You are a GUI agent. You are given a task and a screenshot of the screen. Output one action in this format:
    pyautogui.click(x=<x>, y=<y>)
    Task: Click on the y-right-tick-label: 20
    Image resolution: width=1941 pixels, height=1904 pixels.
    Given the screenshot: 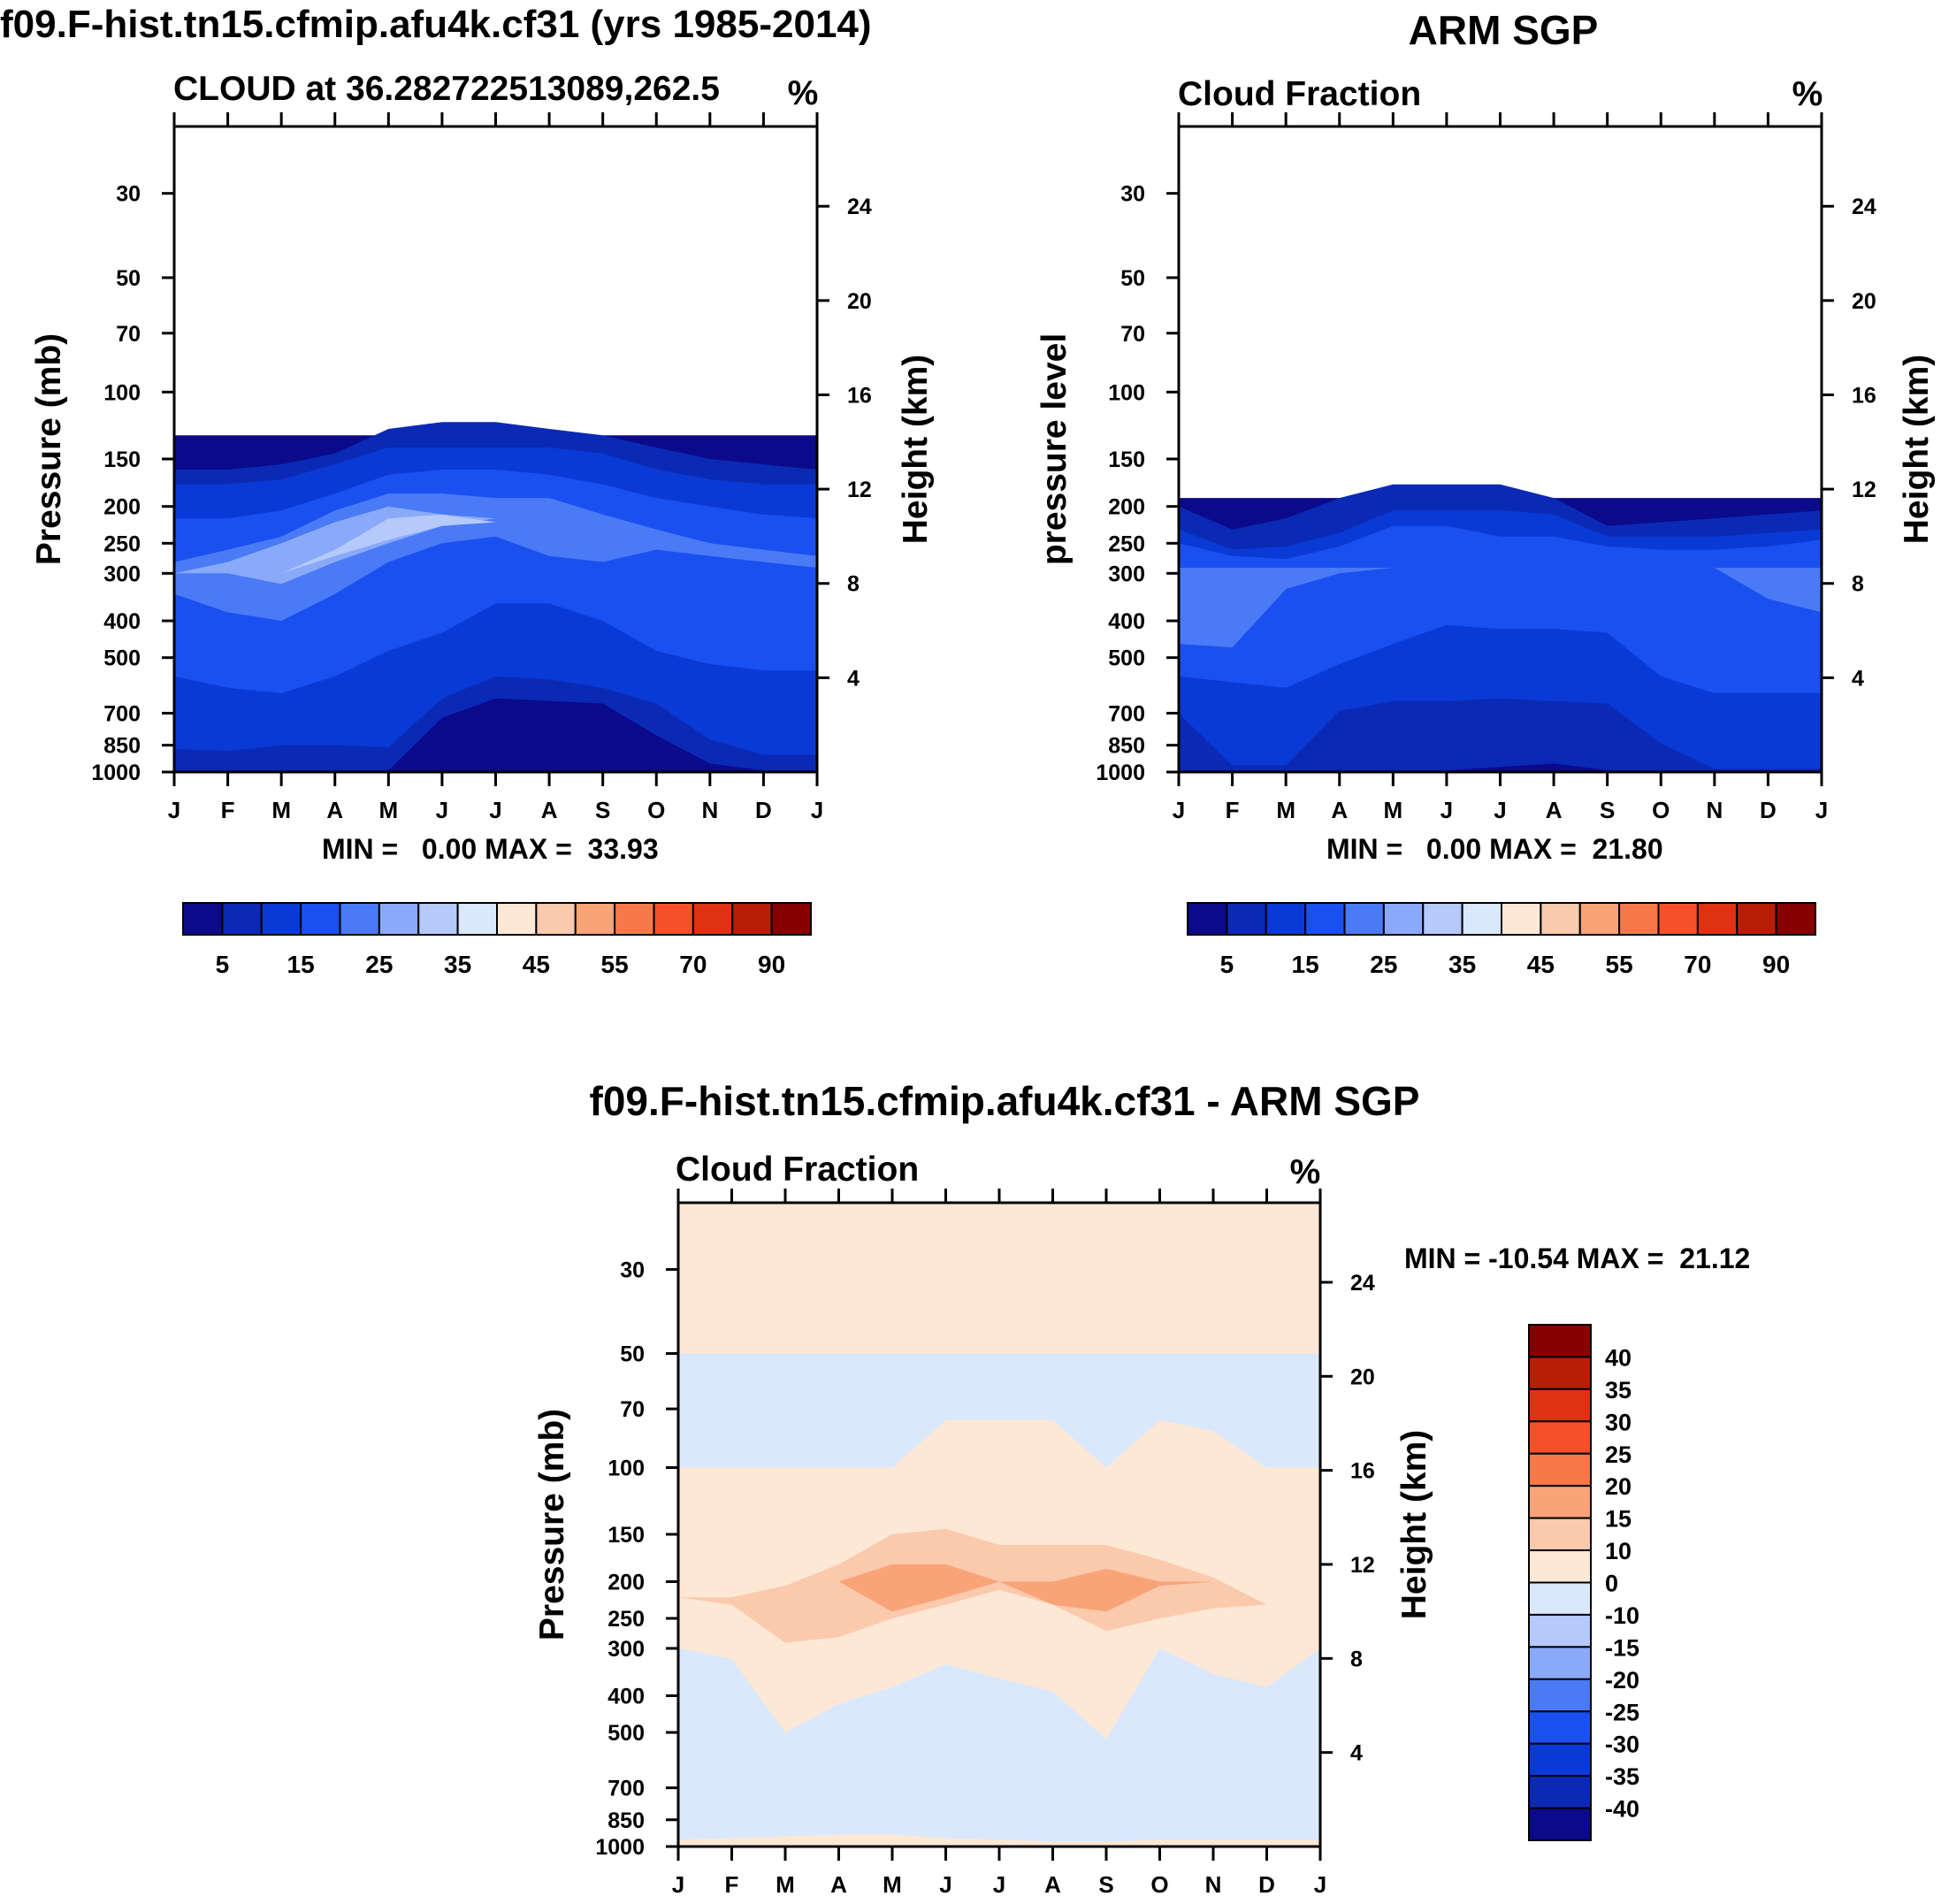 What is the action you would take?
    pyautogui.click(x=1864, y=301)
    